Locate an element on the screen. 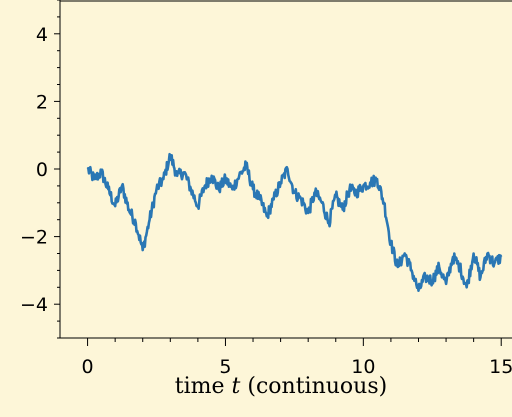 The image size is (512, 417). x-tick-label: 10 is located at coordinates (363, 367).